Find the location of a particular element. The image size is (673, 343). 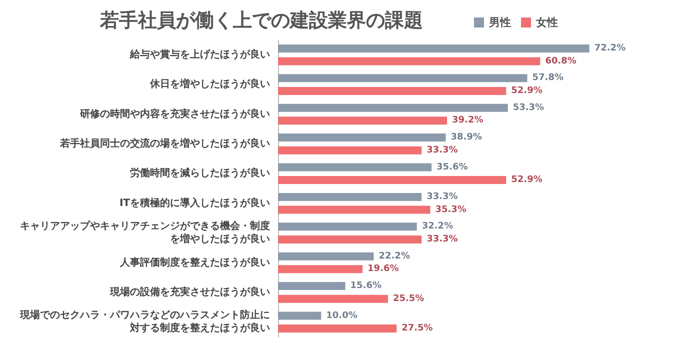

data-label: 19.6% is located at coordinates (383, 269).